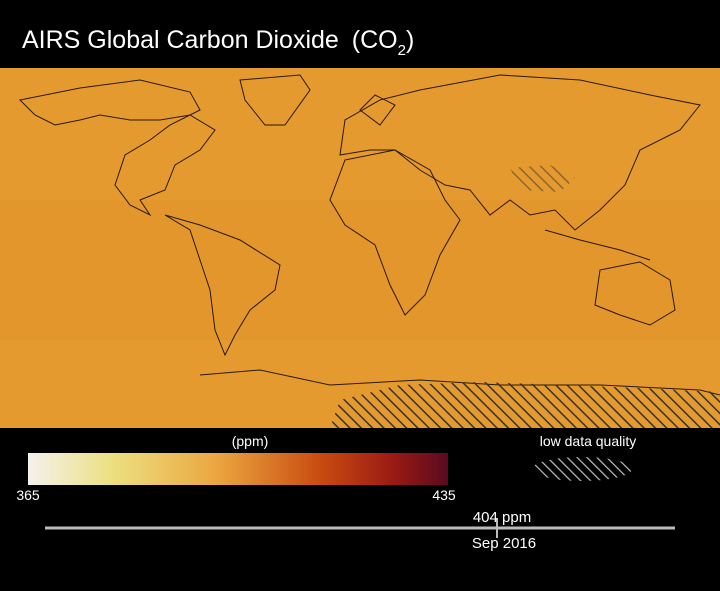  Describe the element at coordinates (502, 517) in the screenshot. I see `current-value: 404 ppm` at that location.